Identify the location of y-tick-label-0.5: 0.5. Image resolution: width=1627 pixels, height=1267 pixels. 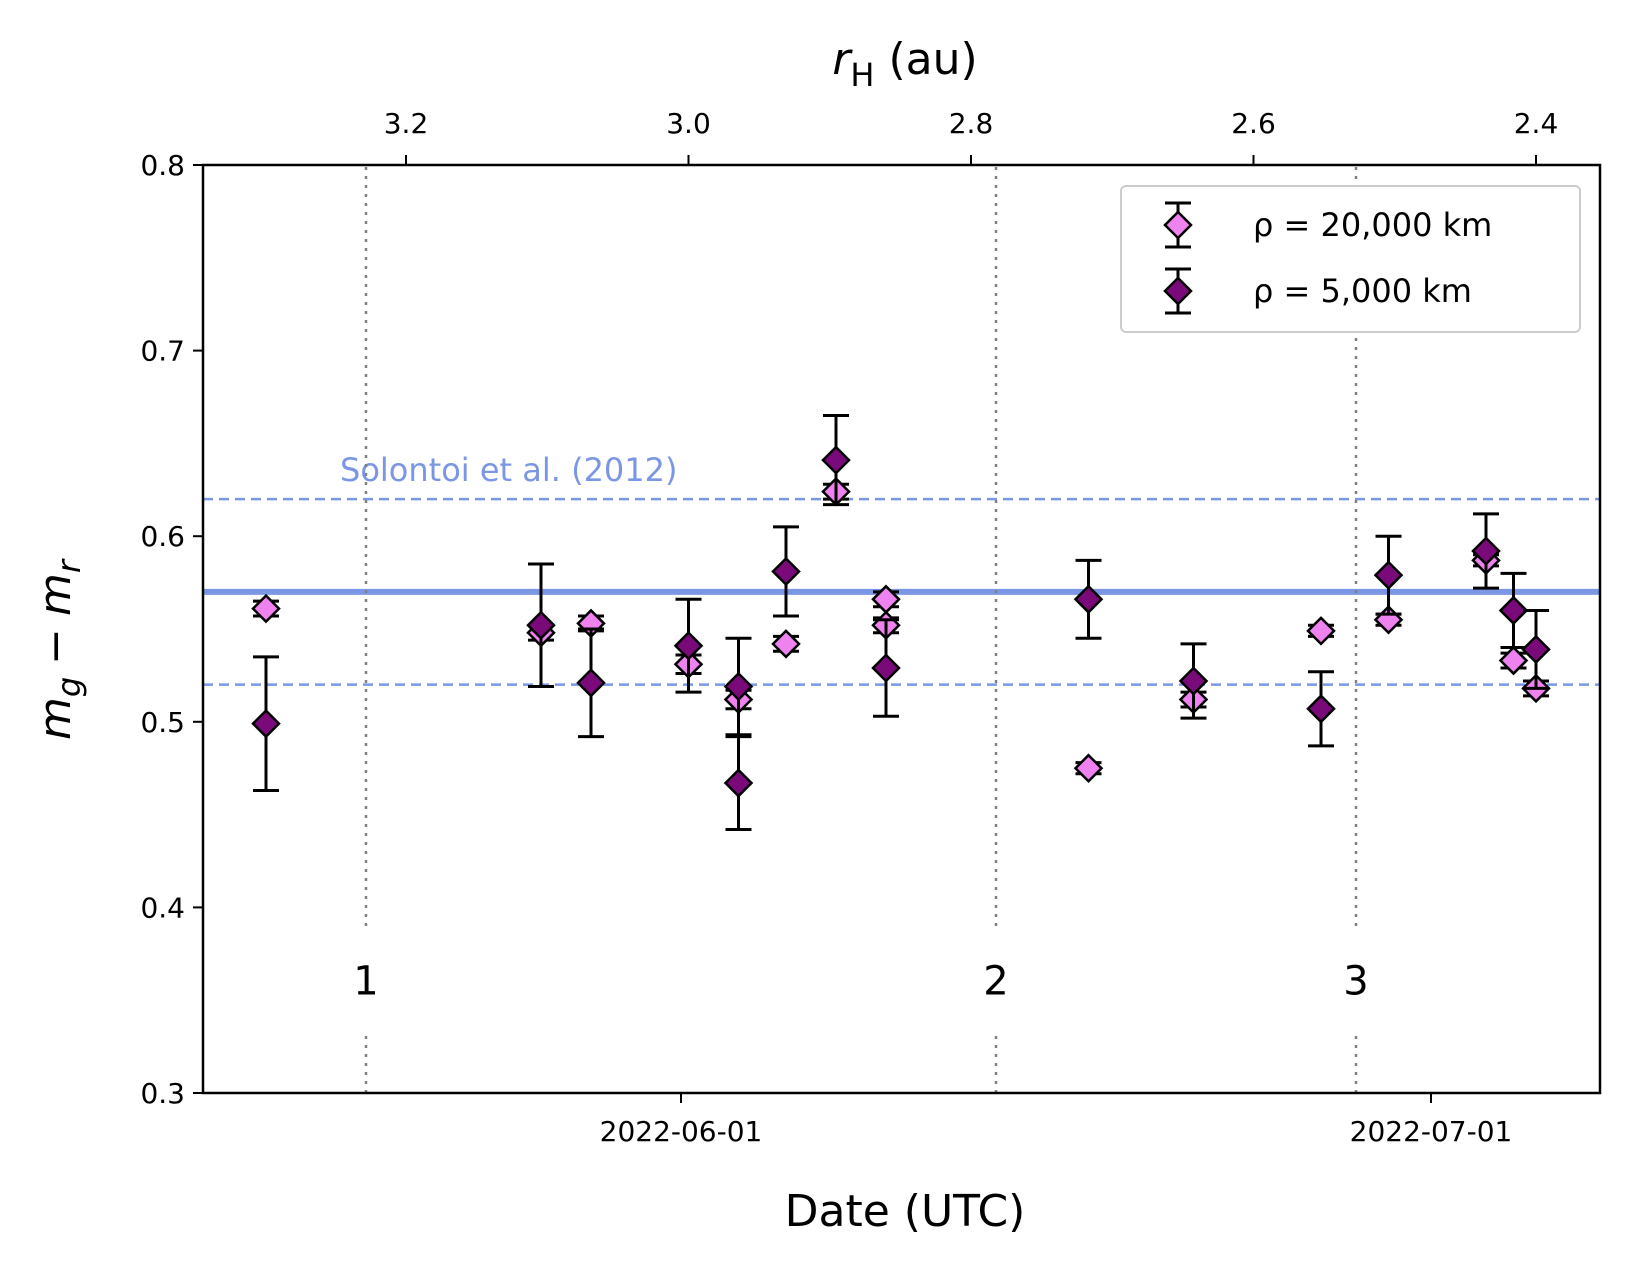
(162, 722).